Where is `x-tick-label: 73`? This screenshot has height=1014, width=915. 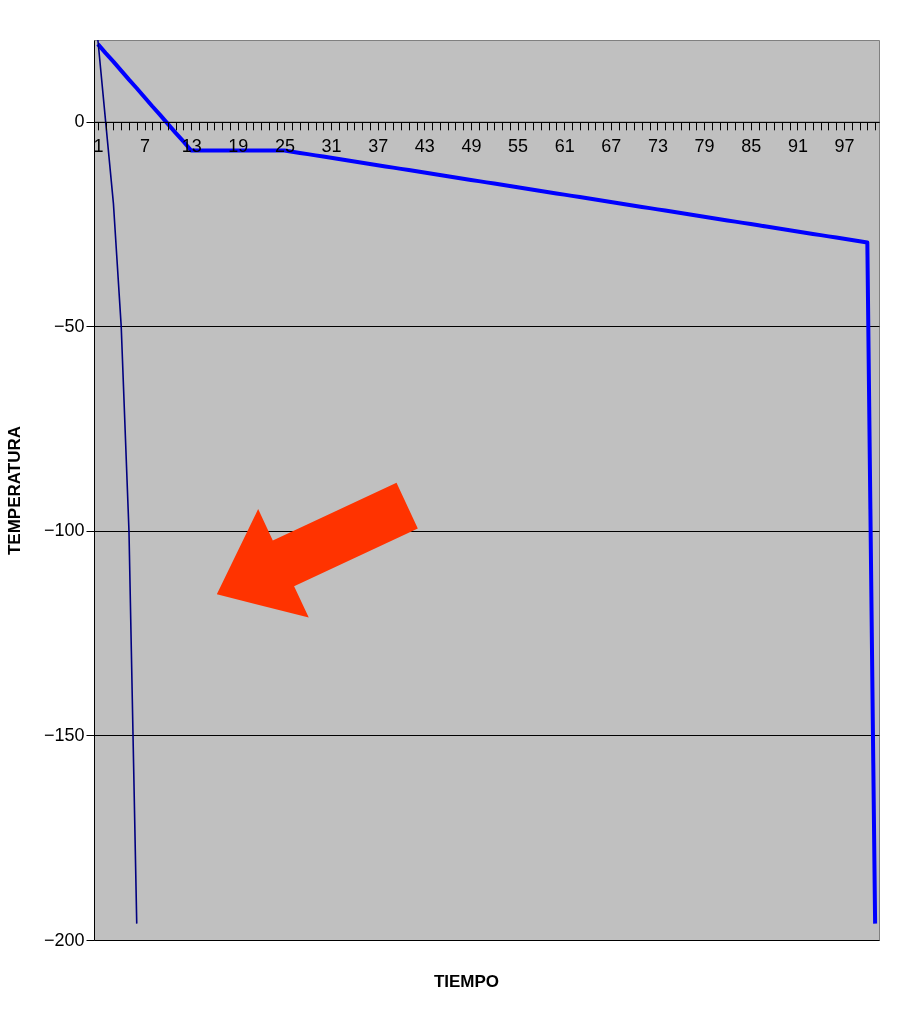 x-tick-label: 73 is located at coordinates (658, 146).